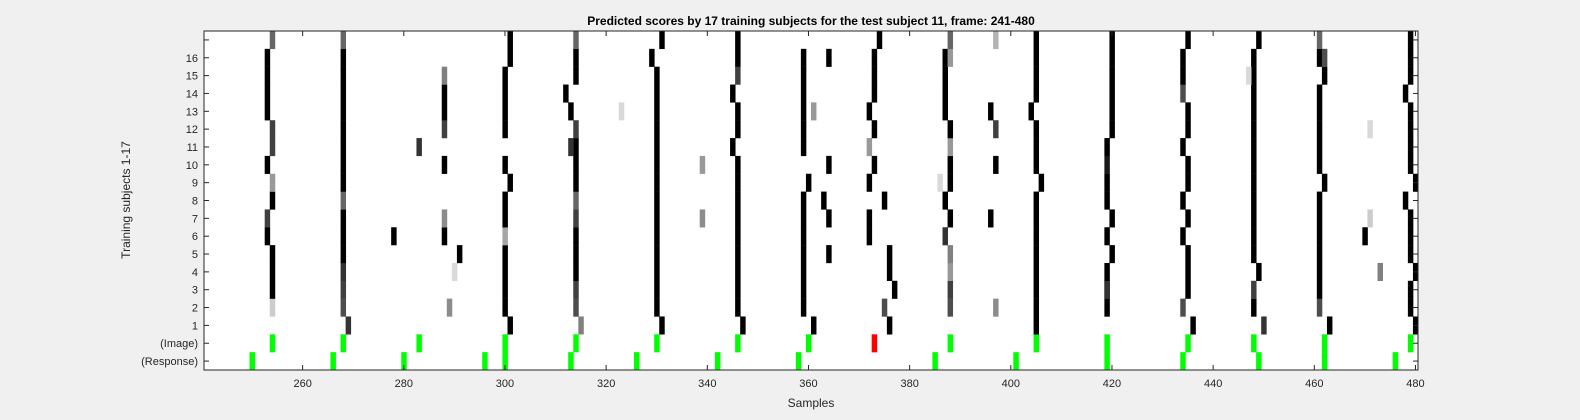 The height and width of the screenshot is (420, 1580). Describe the element at coordinates (192, 77) in the screenshot. I see `y-tick-label: 15` at that location.